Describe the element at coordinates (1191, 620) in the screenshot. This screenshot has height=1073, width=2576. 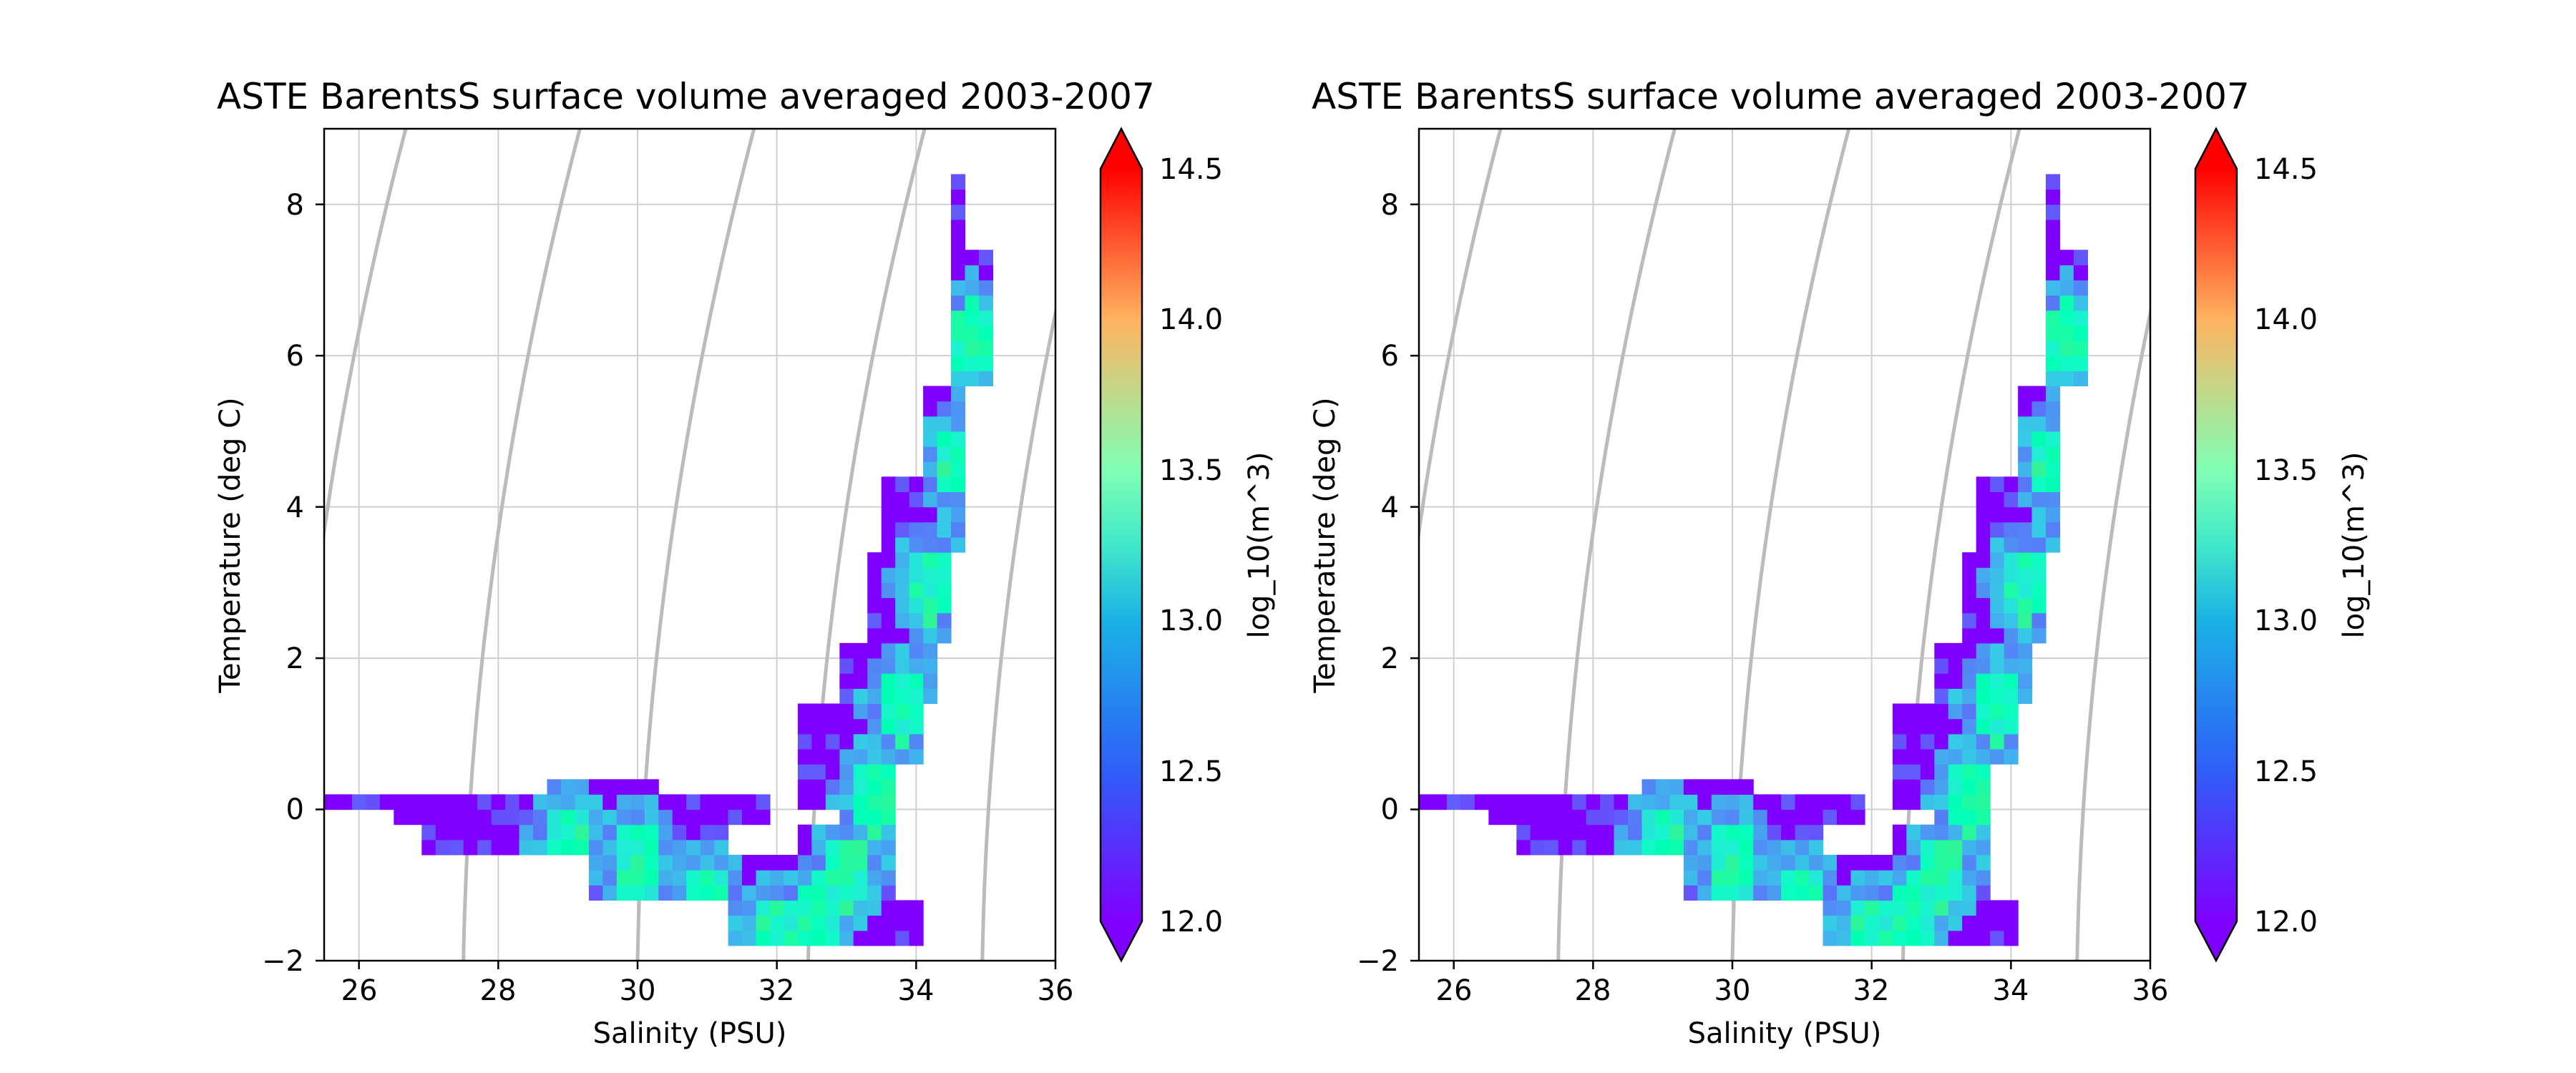
I see `colorbar-tick-label: 13.0` at that location.